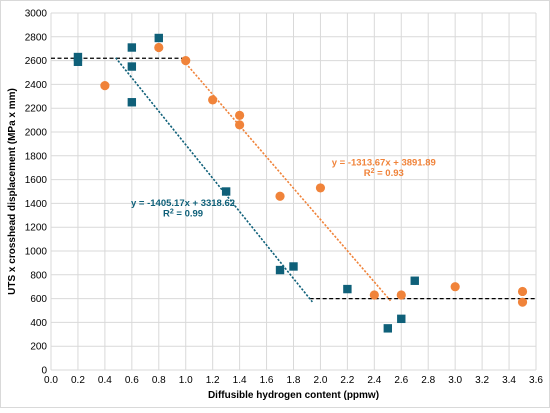 The height and width of the screenshot is (413, 550). I want to click on eq-orange-r2-value: = 0.93, so click(388, 173).